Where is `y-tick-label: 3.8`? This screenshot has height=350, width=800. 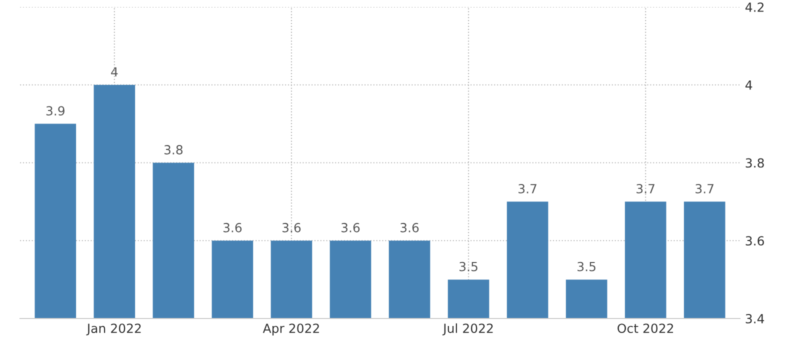 y-tick-label: 3.8 is located at coordinates (755, 163).